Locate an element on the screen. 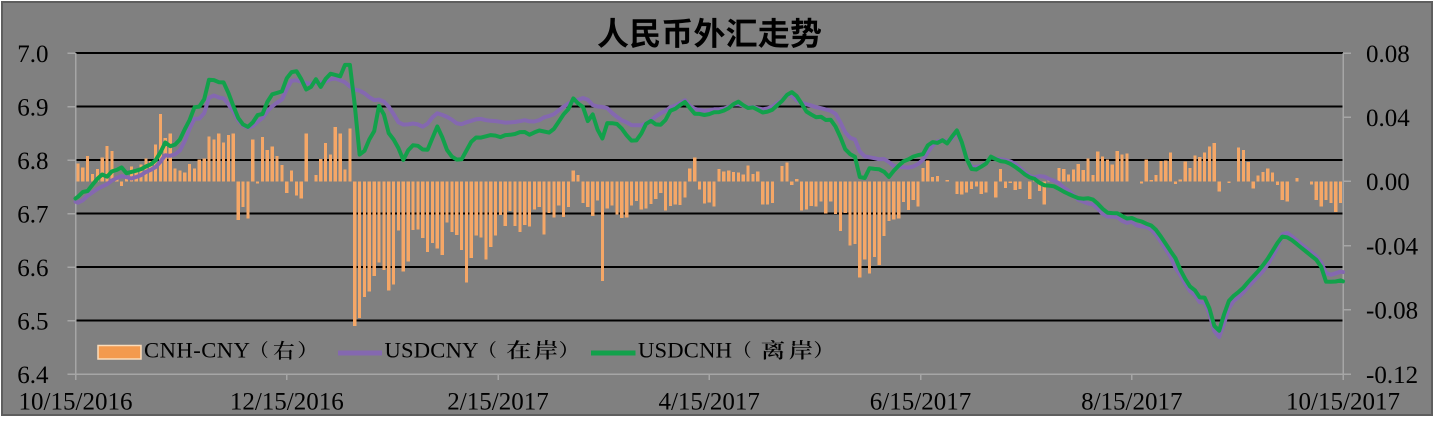 Image resolution: width=1434 pixels, height=422 pixels. svg-text: 0.04 is located at coordinates (1388, 118).